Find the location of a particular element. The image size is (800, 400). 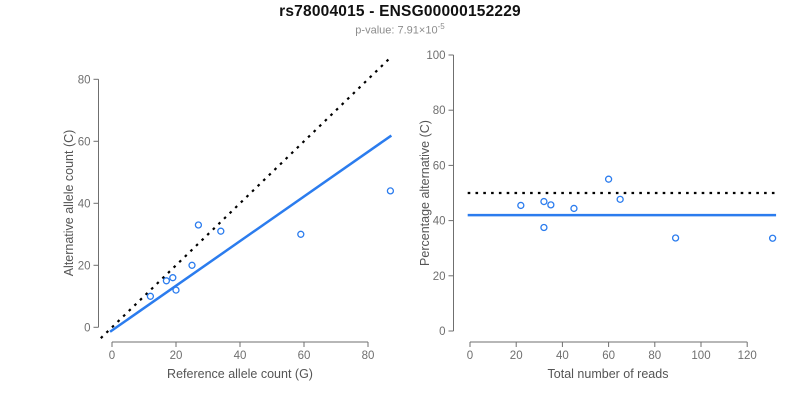

x-tick-label: 100 is located at coordinates (700, 356).